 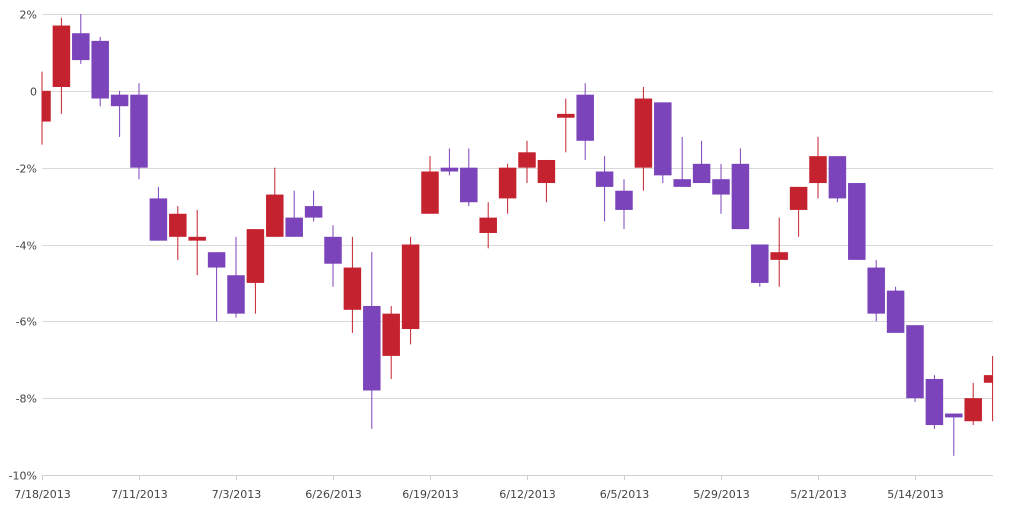 I want to click on y-tick-label: -4%, so click(x=26, y=246).